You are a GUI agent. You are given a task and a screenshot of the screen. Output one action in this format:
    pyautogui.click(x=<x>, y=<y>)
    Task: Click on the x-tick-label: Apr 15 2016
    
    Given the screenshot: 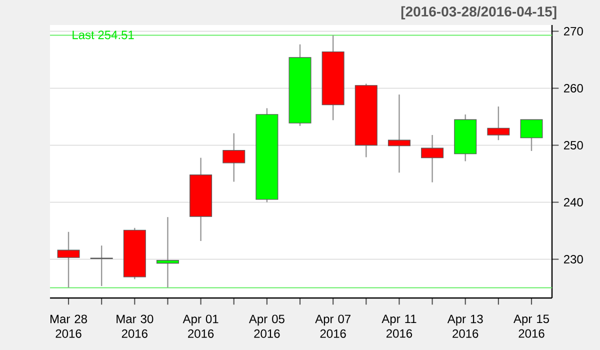 What is the action you would take?
    pyautogui.click(x=531, y=326)
    